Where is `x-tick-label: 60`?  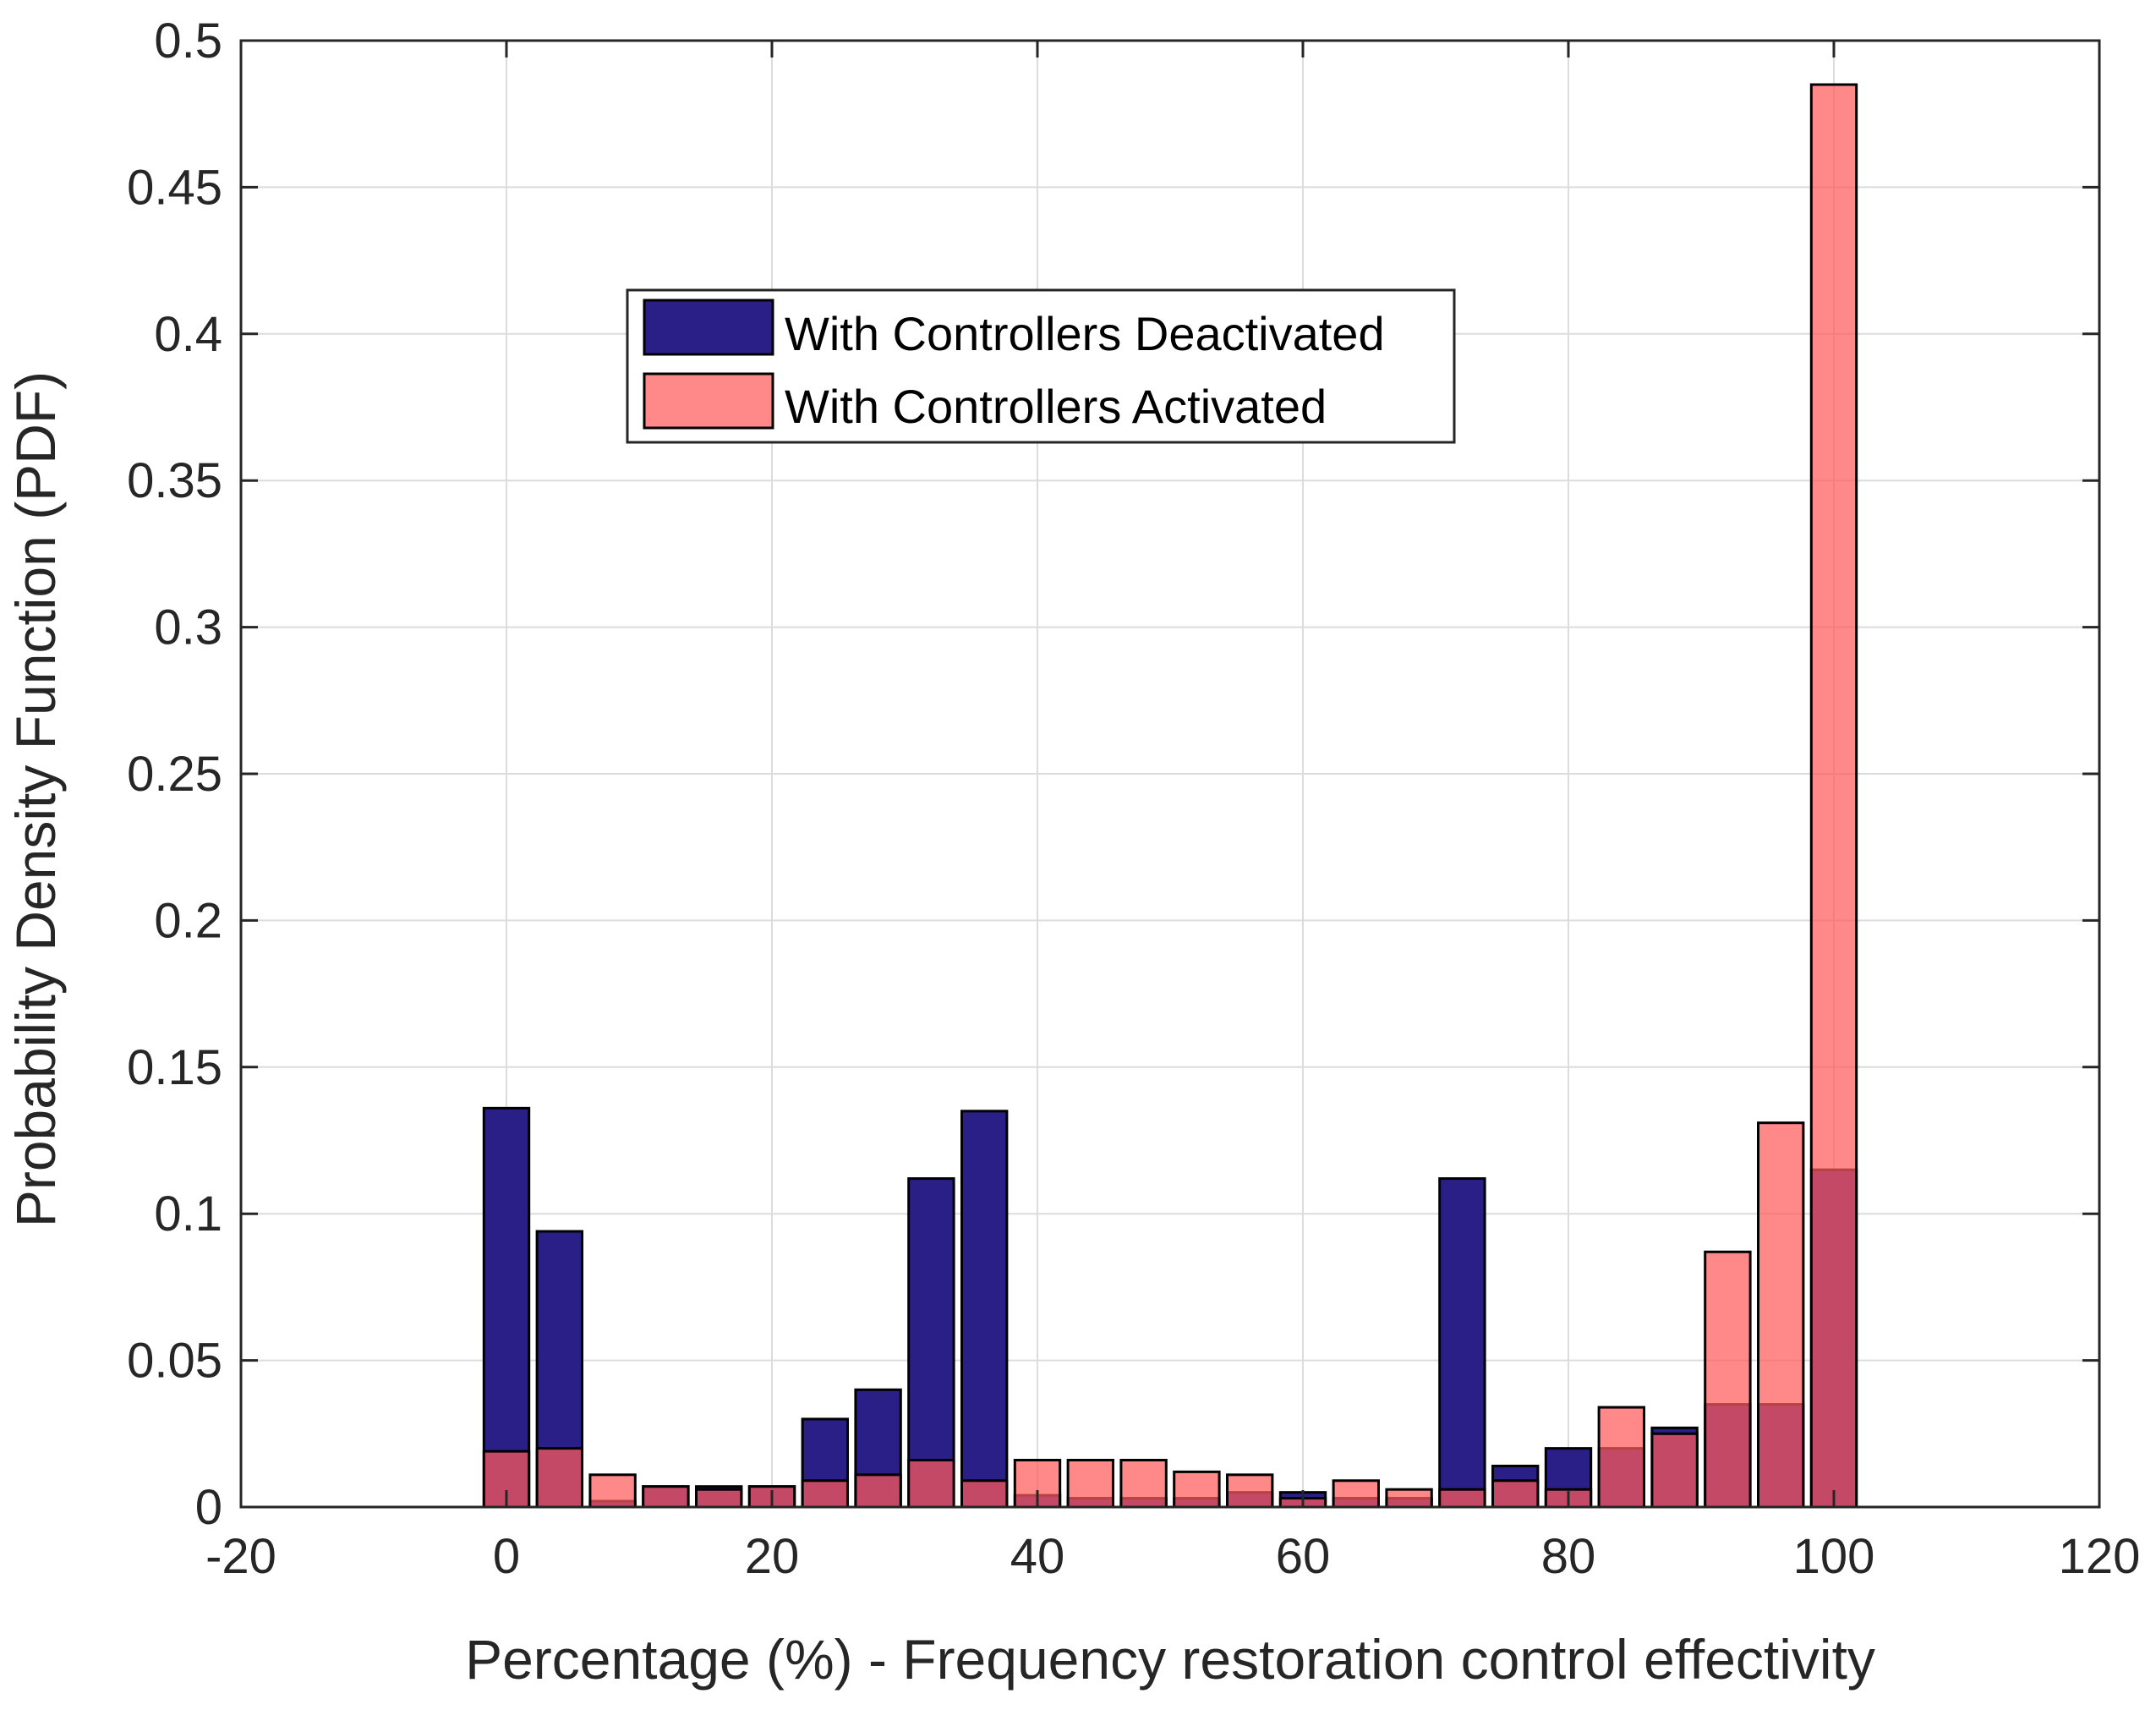 x-tick-label: 60 is located at coordinates (1303, 1556).